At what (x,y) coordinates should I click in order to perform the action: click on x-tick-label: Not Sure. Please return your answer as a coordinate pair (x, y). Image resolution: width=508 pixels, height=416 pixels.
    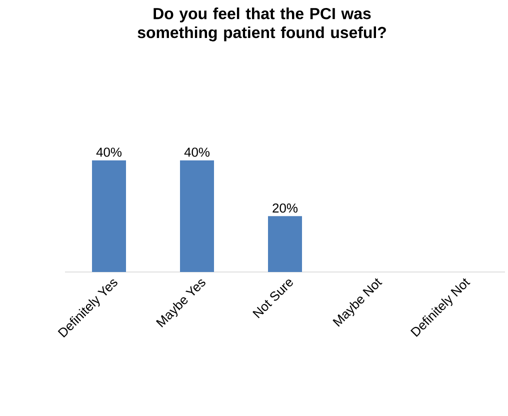
    Looking at the image, I should click on (272, 299).